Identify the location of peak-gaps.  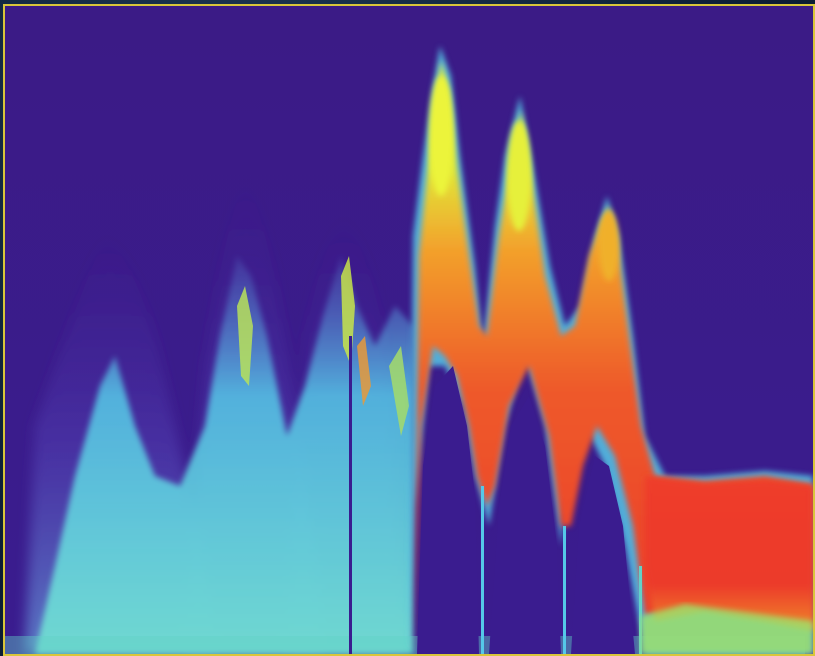
(526, 510).